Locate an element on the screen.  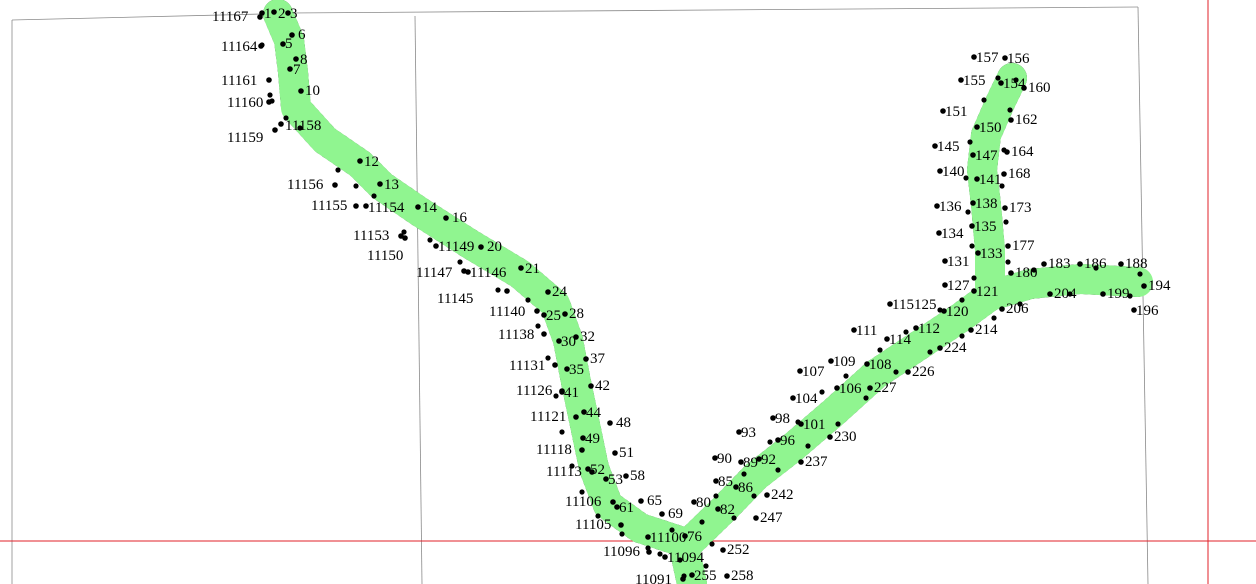
vertex-label: 51 is located at coordinates (626, 453).